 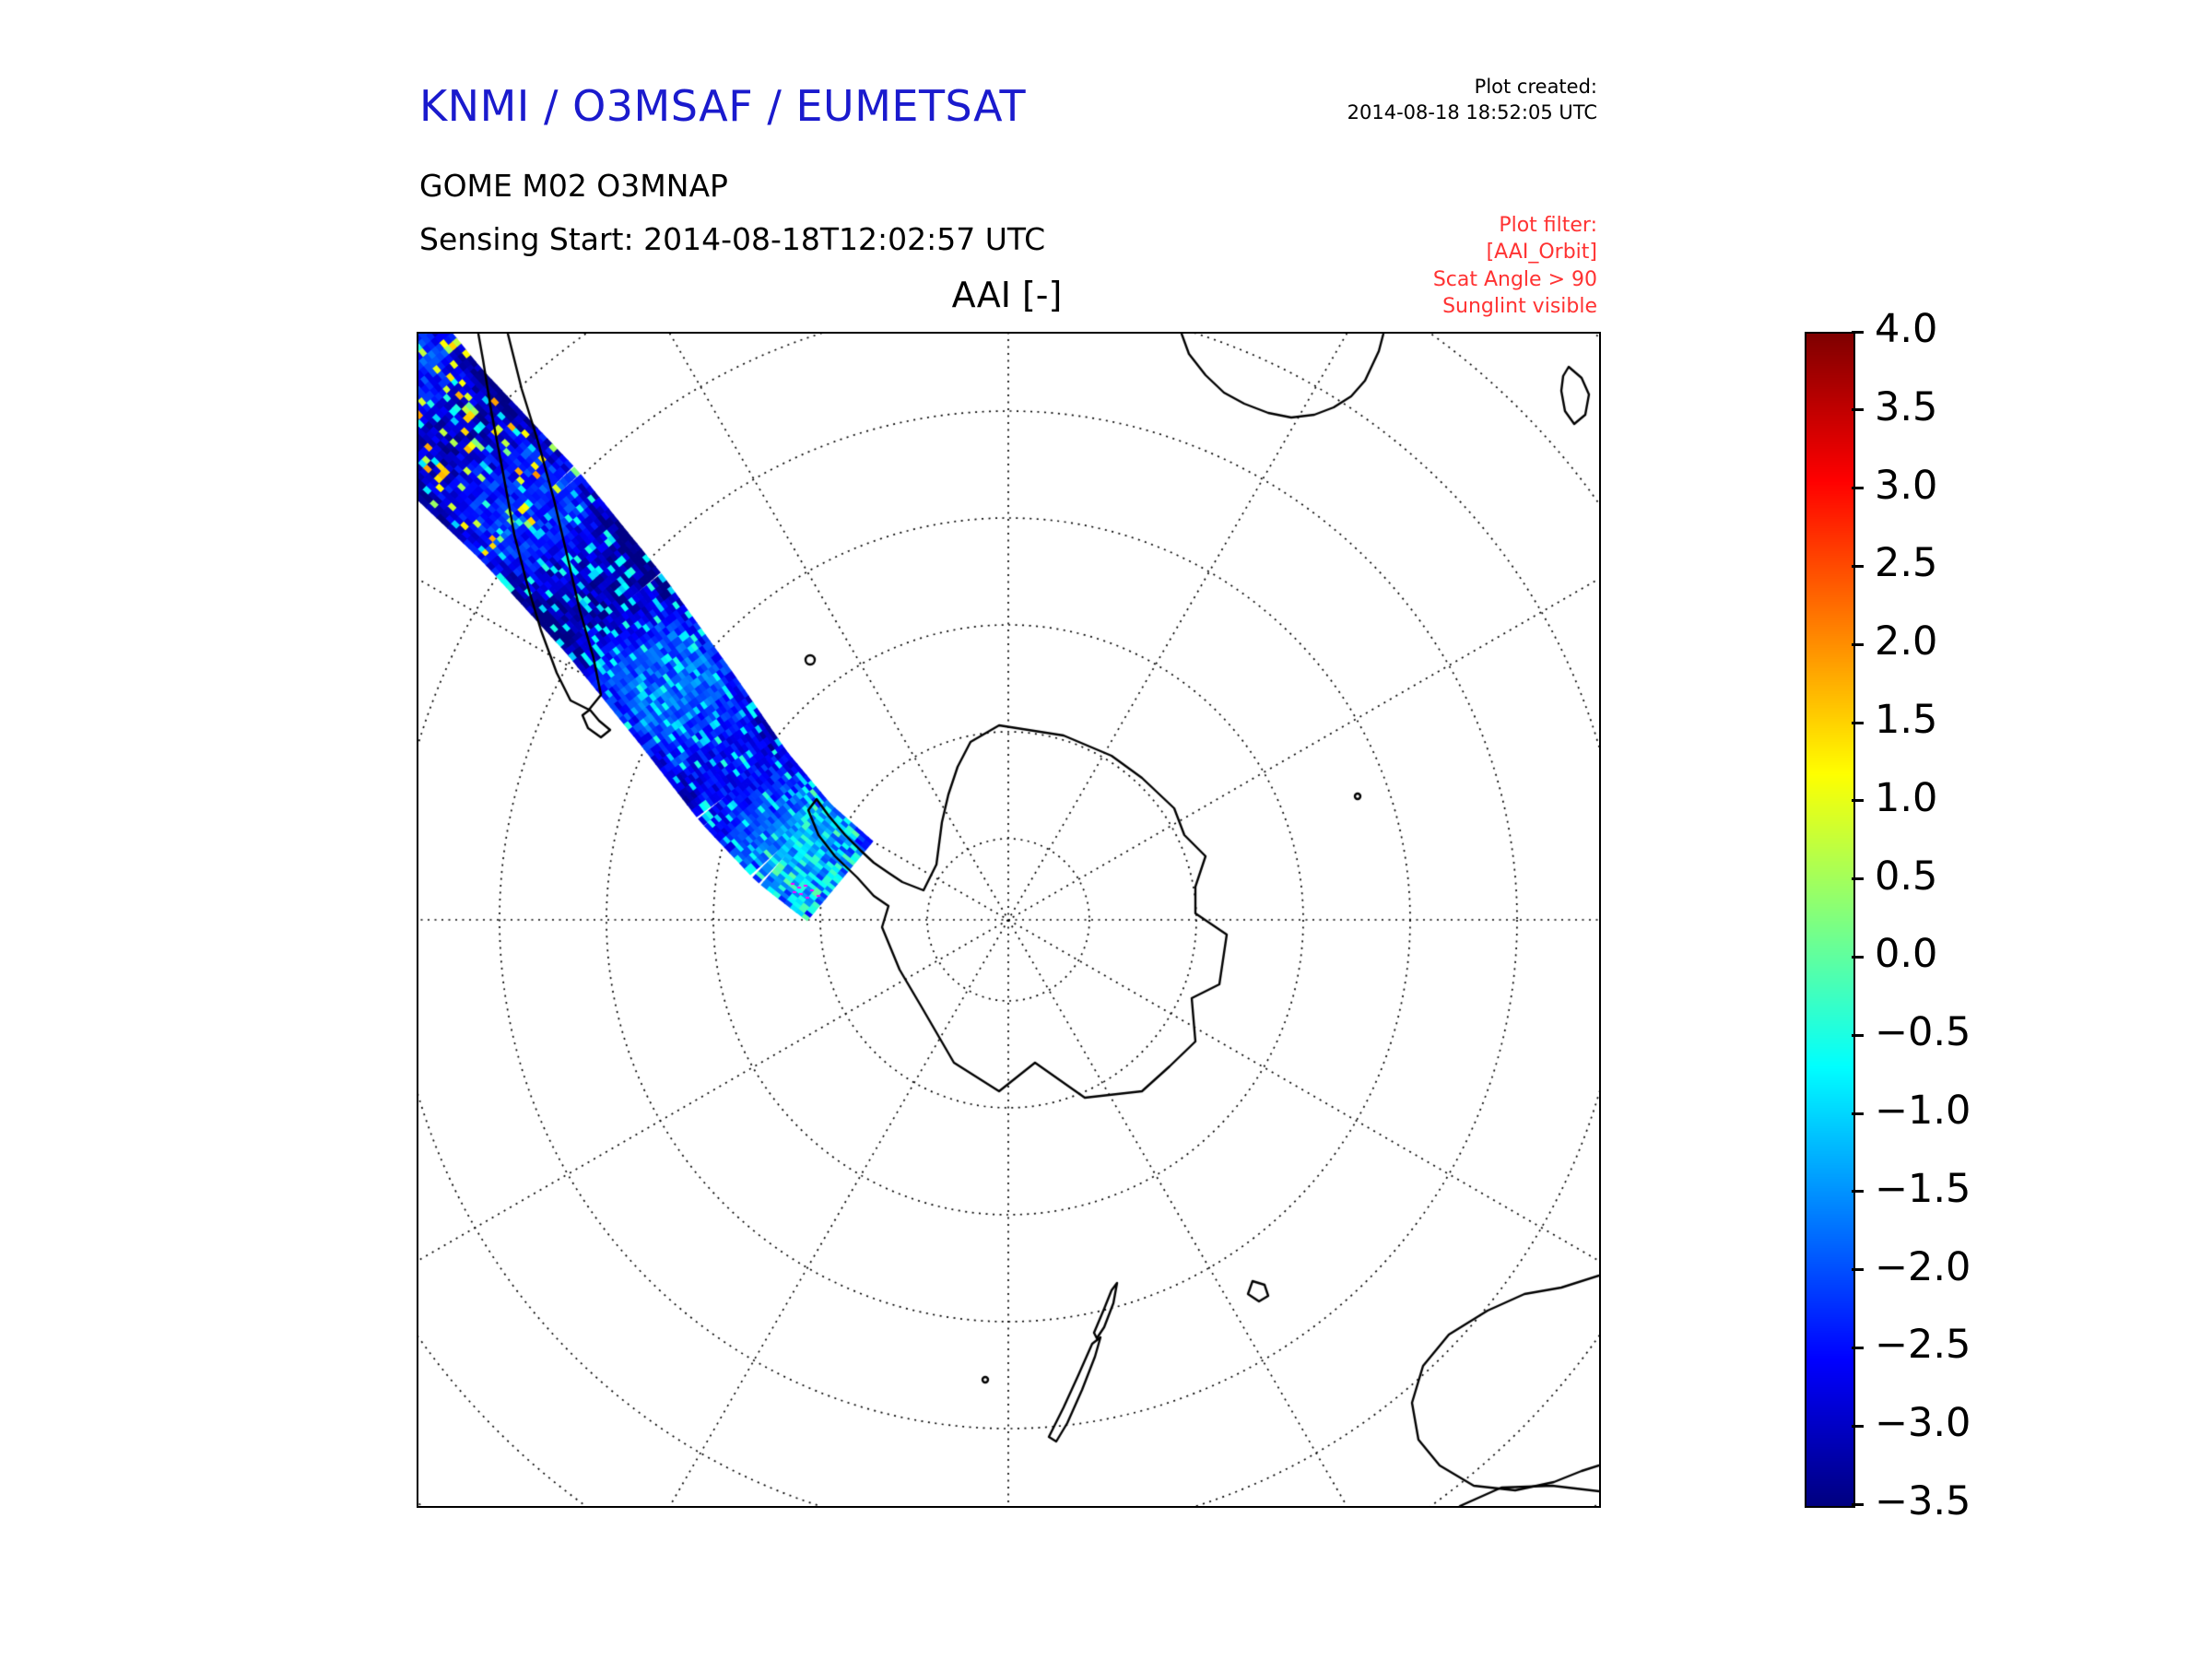 I want to click on filter-line: Sunglint visible, so click(x=1519, y=306).